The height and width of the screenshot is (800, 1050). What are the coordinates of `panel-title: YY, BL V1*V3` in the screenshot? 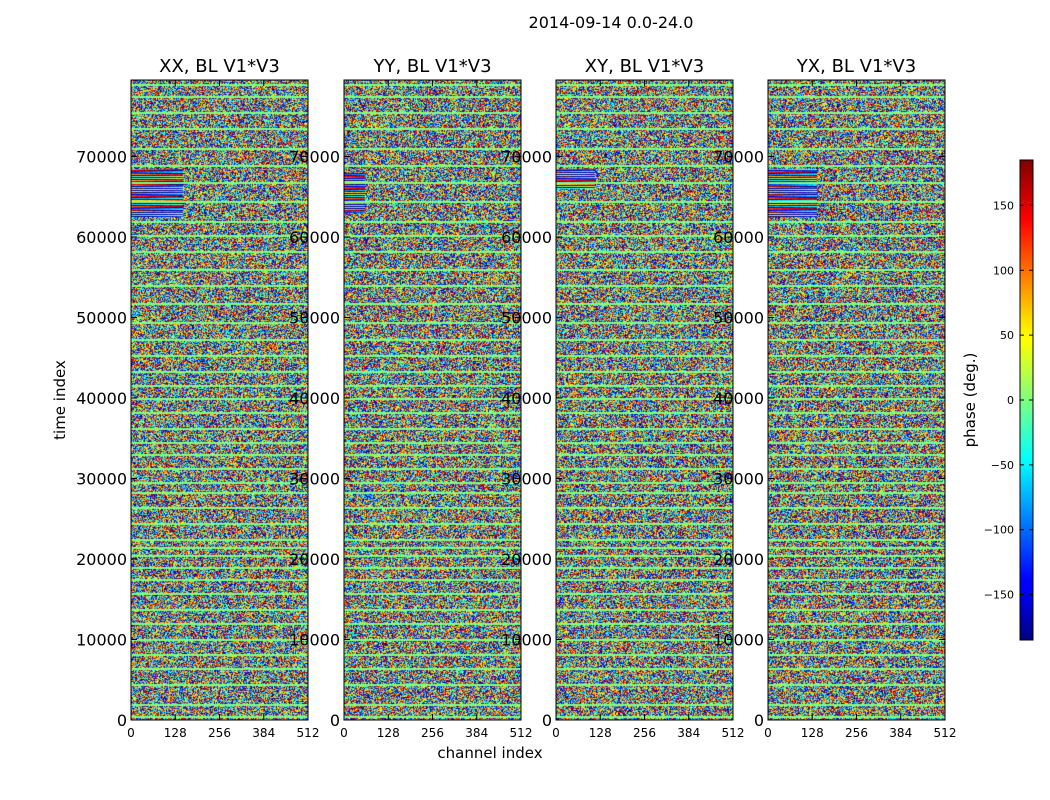 It's located at (431, 66).